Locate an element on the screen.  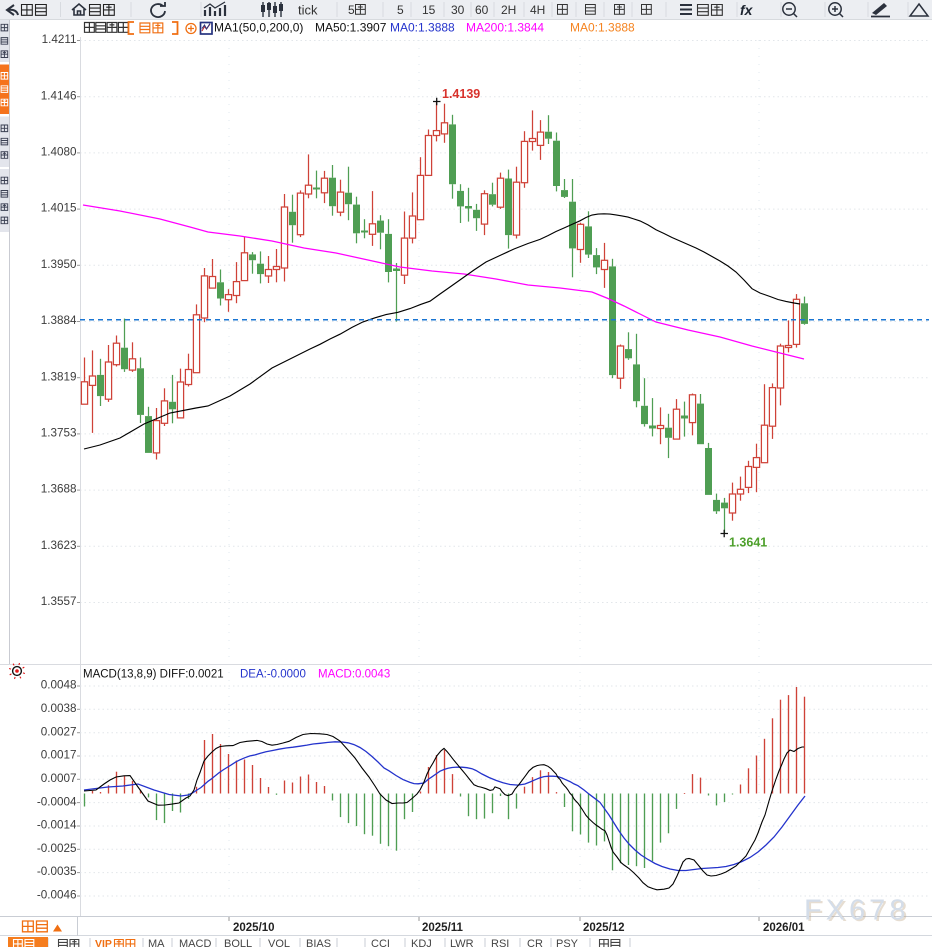
svg-text: LWR is located at coordinates (462, 942).